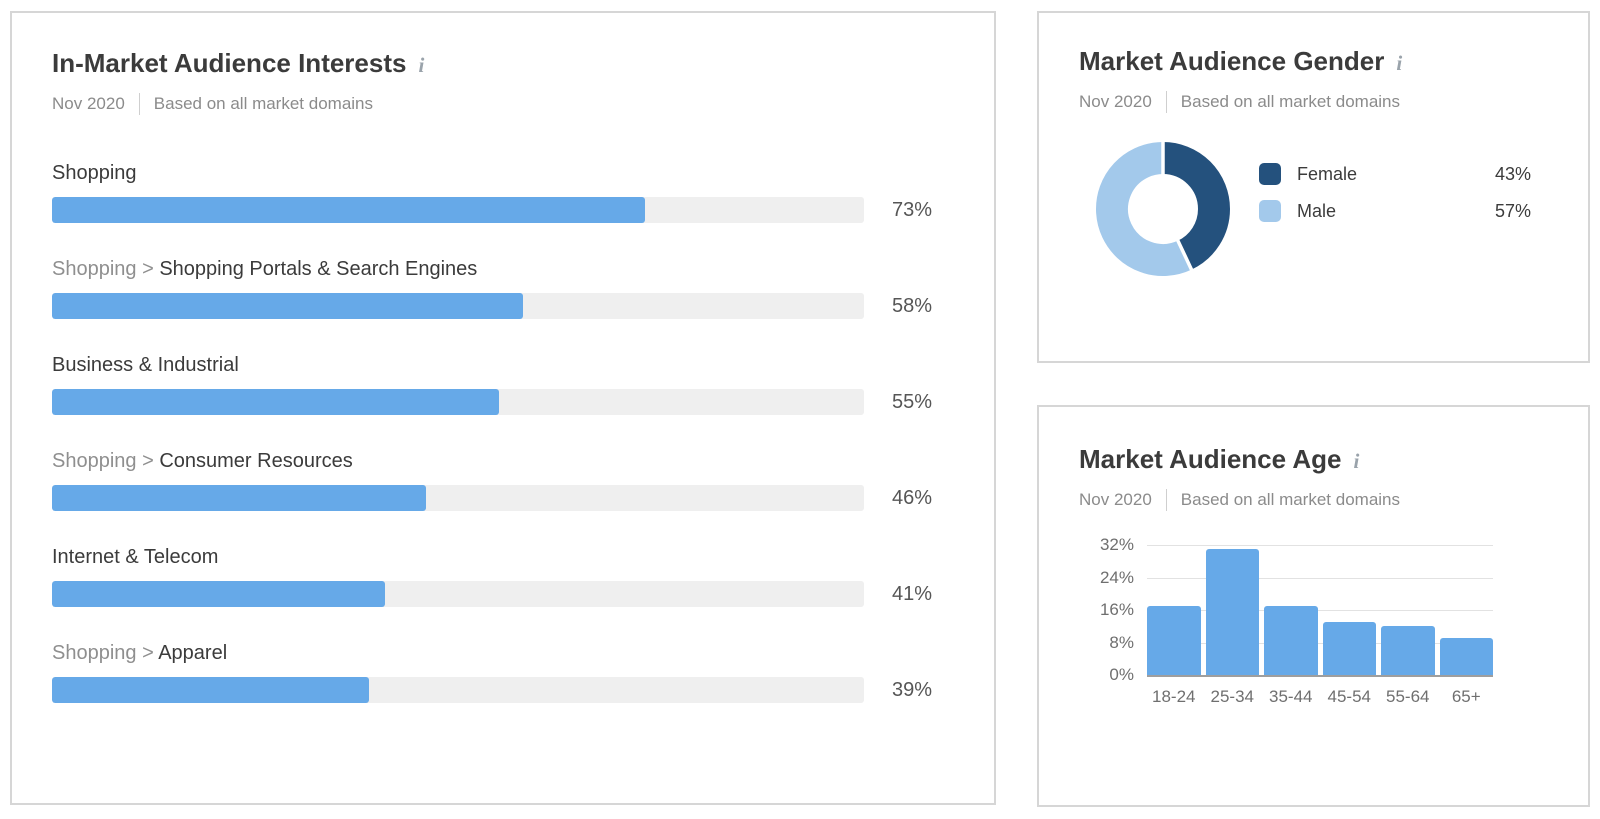  I want to click on y-tick-label: 32%, so click(1116, 544).